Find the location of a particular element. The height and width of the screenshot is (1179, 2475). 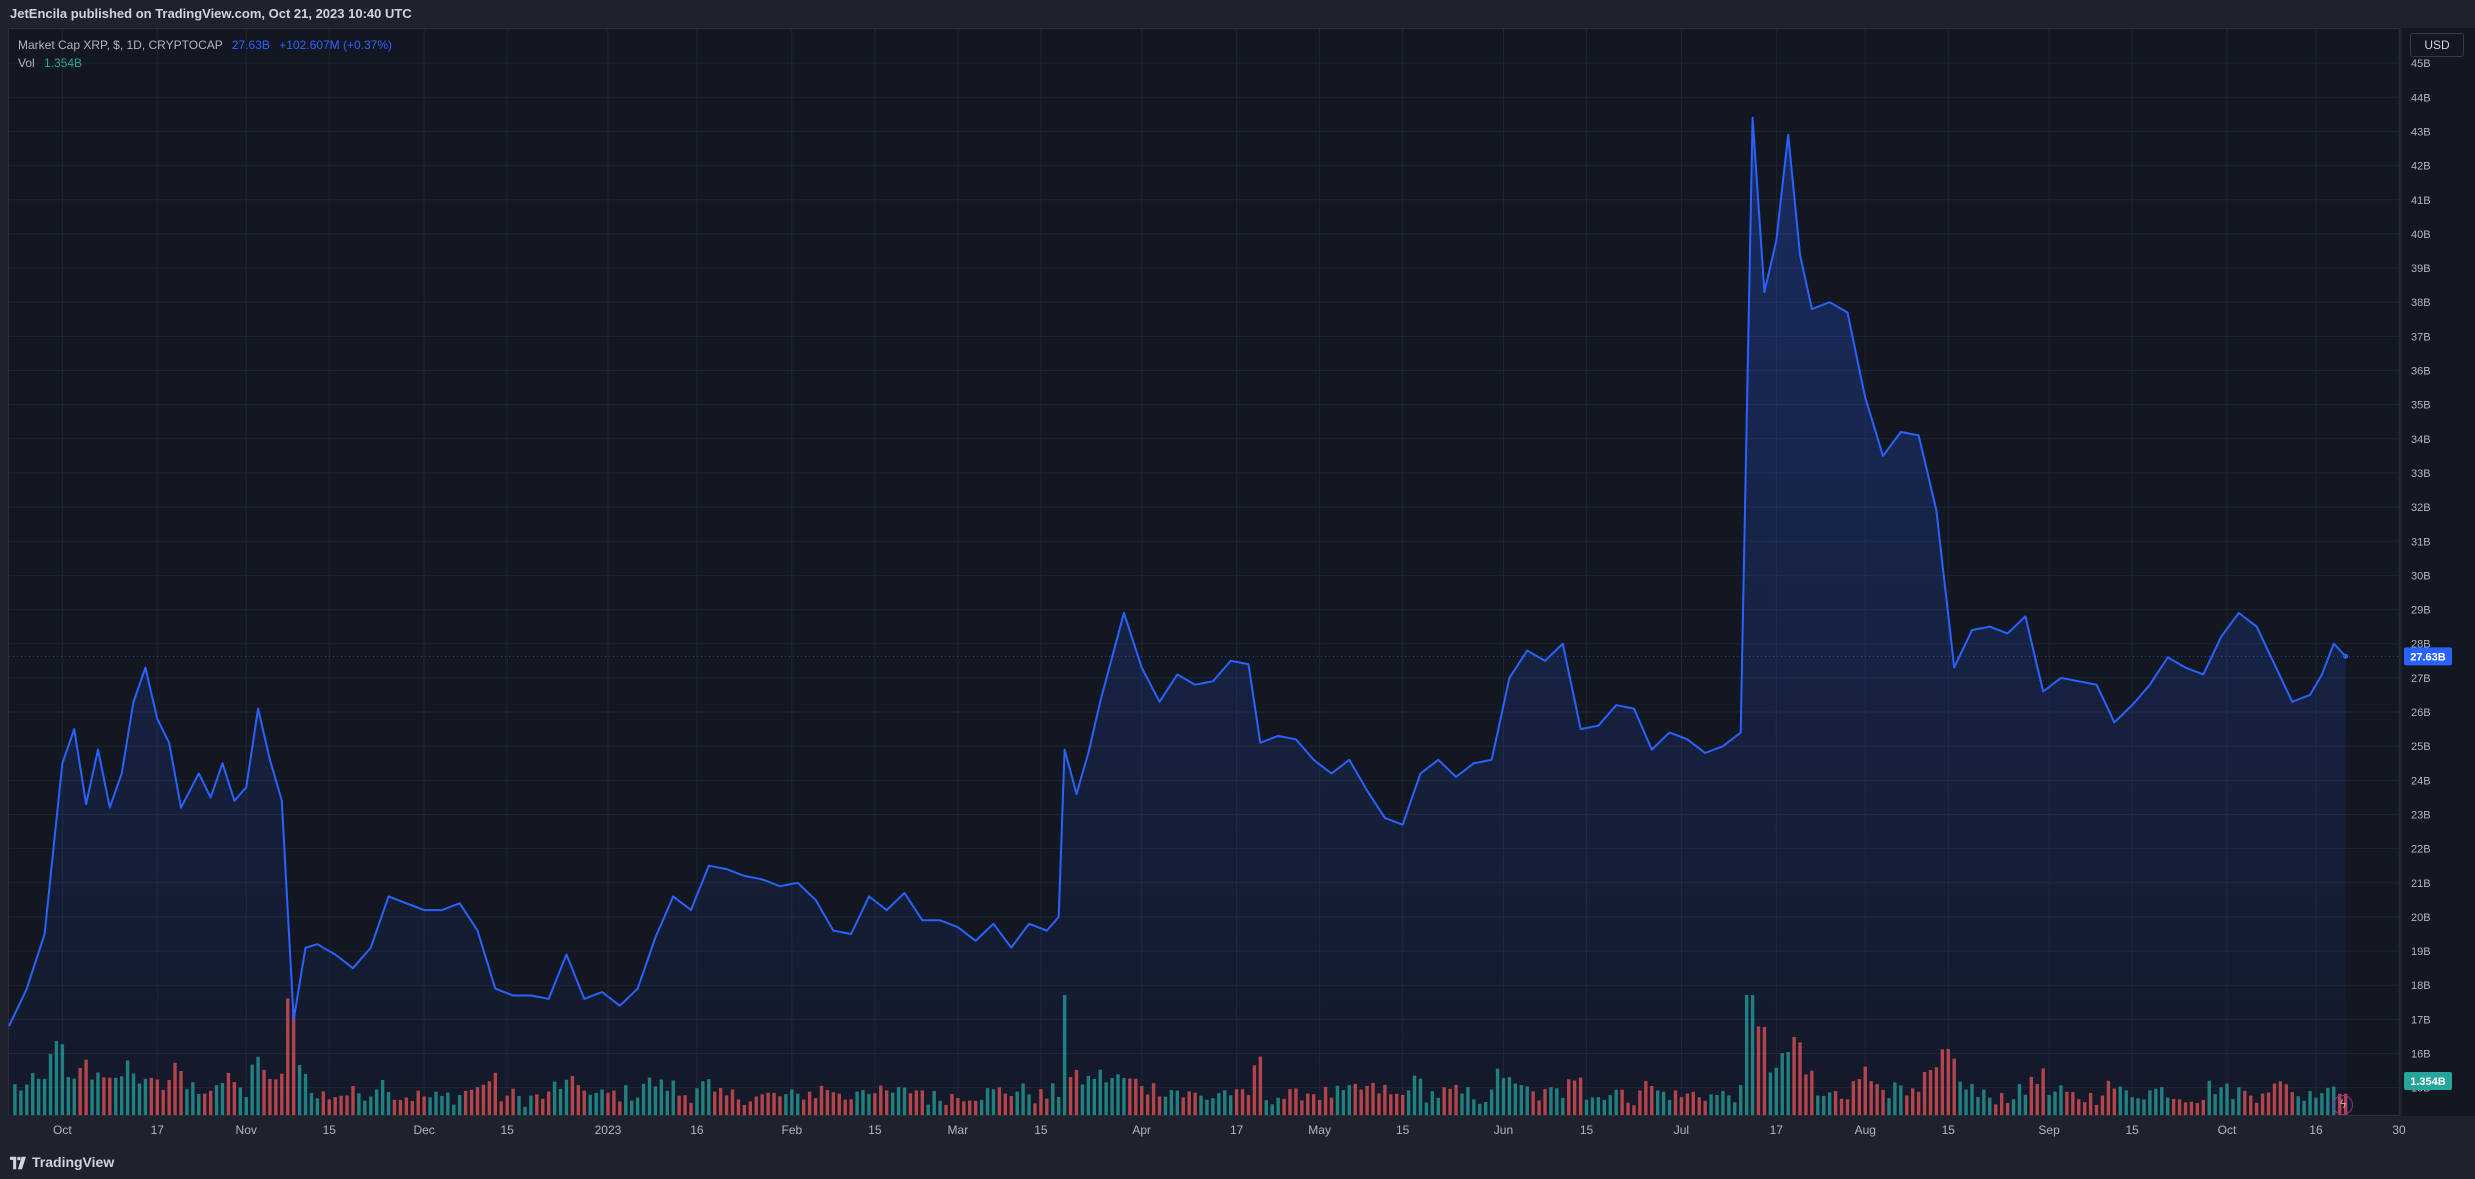

x-tick-label: Nov is located at coordinates (246, 1130).